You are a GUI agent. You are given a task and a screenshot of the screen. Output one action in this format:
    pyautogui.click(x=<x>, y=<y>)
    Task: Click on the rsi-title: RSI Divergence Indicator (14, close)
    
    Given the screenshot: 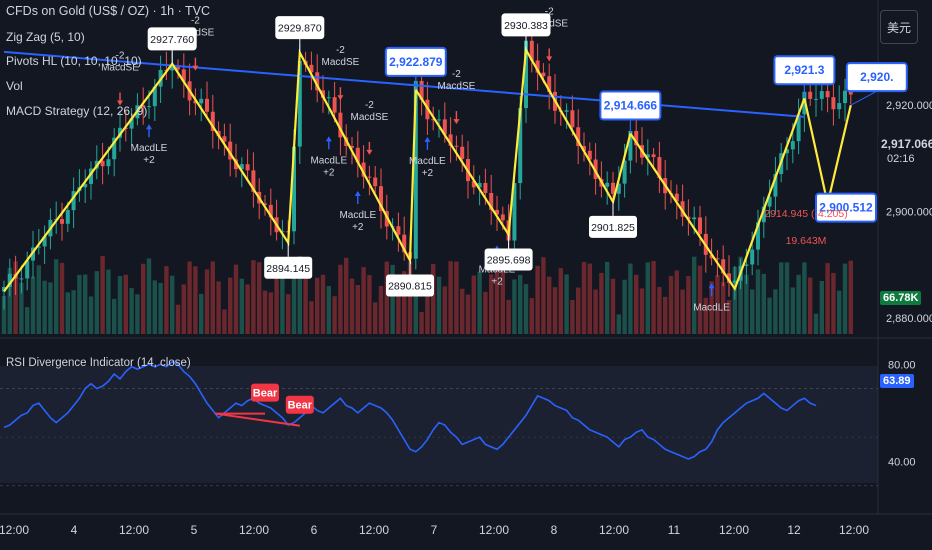 What is the action you would take?
    pyautogui.click(x=98, y=363)
    